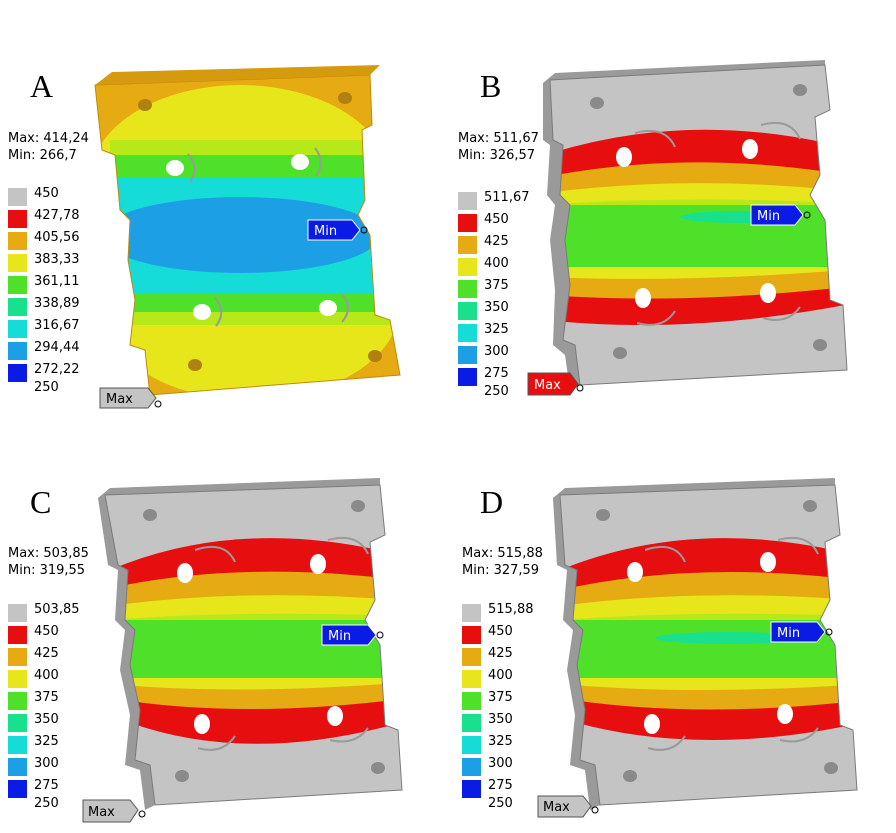  What do you see at coordinates (57, 303) in the screenshot?
I see `legend-label: 338,89` at bounding box center [57, 303].